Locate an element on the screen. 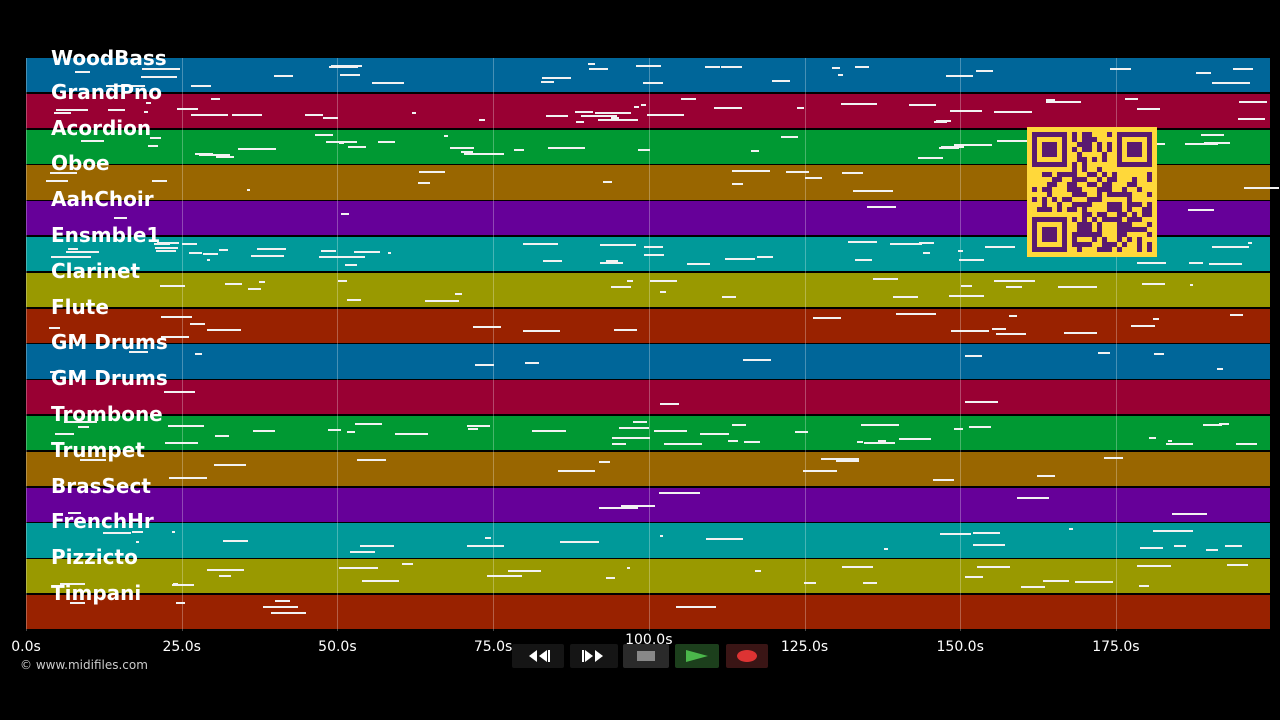 This screenshot has height=720, width=1280. track-label: Flute is located at coordinates (80, 306).